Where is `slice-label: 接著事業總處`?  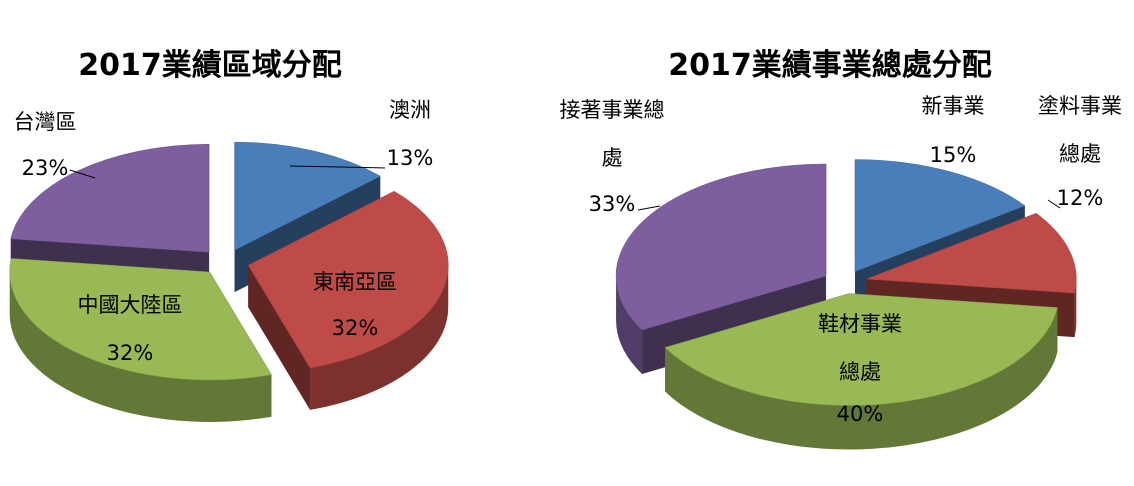 slice-label: 接著事業總處 is located at coordinates (612, 134).